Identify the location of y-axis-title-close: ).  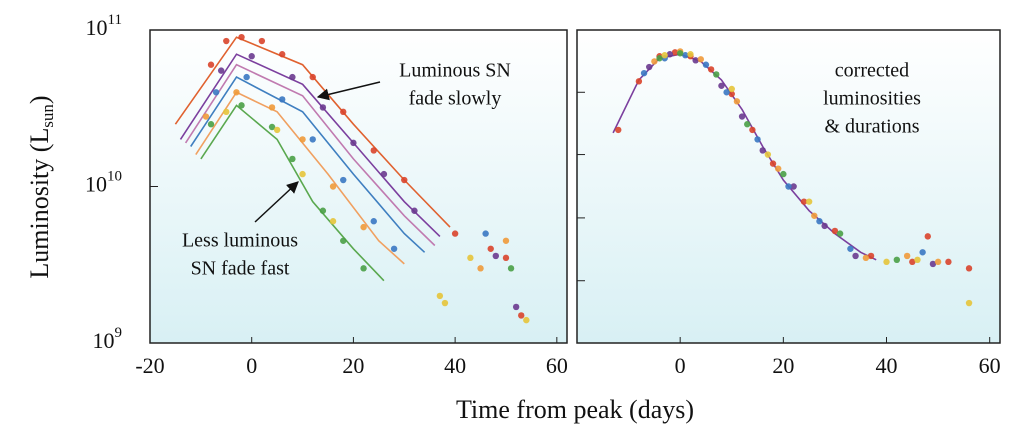
(39, 99).